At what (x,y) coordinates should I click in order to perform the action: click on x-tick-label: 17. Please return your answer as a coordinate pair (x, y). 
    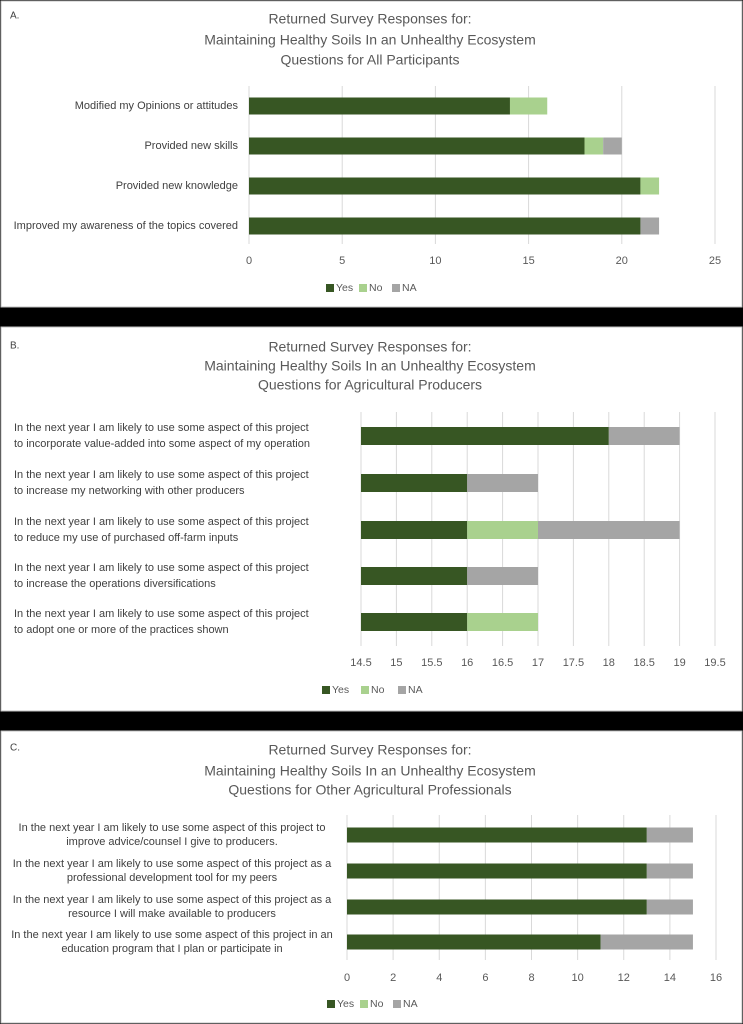
    Looking at the image, I should click on (538, 663).